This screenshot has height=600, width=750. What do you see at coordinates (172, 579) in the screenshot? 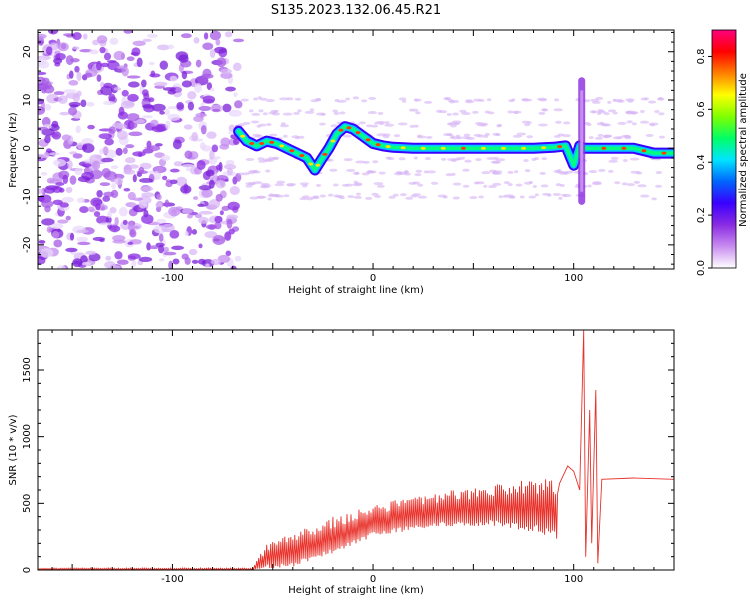
I see `snr-xtick-label: -100` at bounding box center [172, 579].